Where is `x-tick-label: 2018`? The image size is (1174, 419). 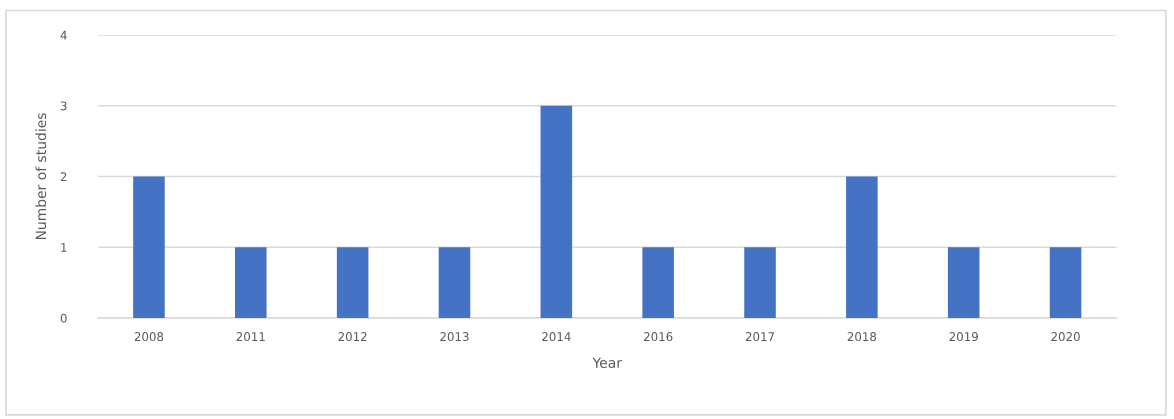 x-tick-label: 2018 is located at coordinates (862, 337).